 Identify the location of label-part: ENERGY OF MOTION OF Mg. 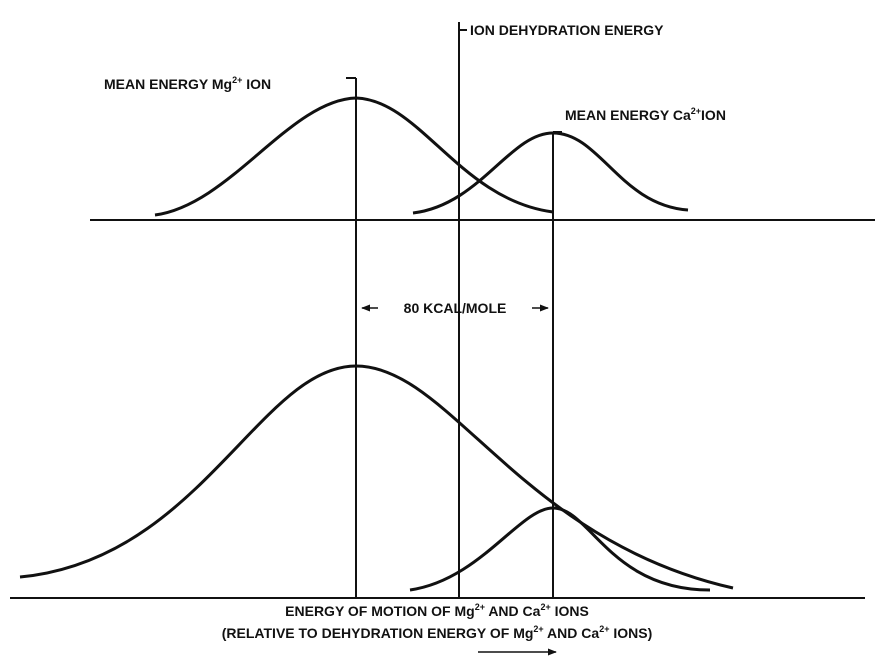
(380, 611).